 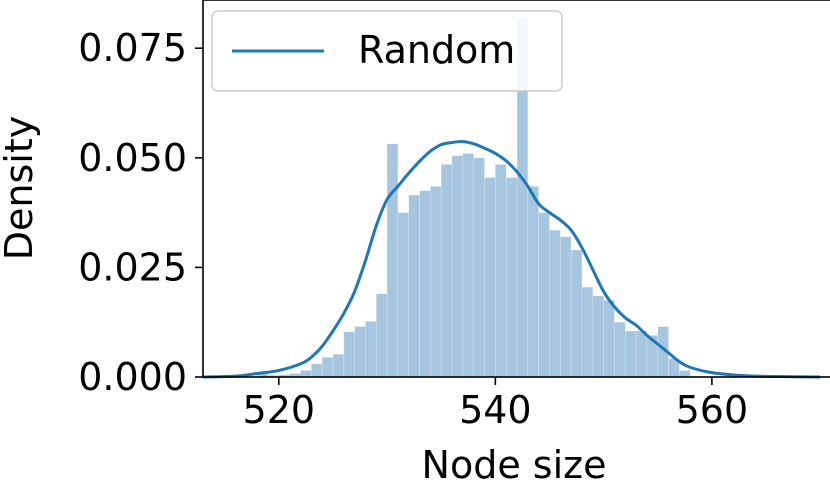 I want to click on x-axis-title: Node size, so click(x=514, y=465).